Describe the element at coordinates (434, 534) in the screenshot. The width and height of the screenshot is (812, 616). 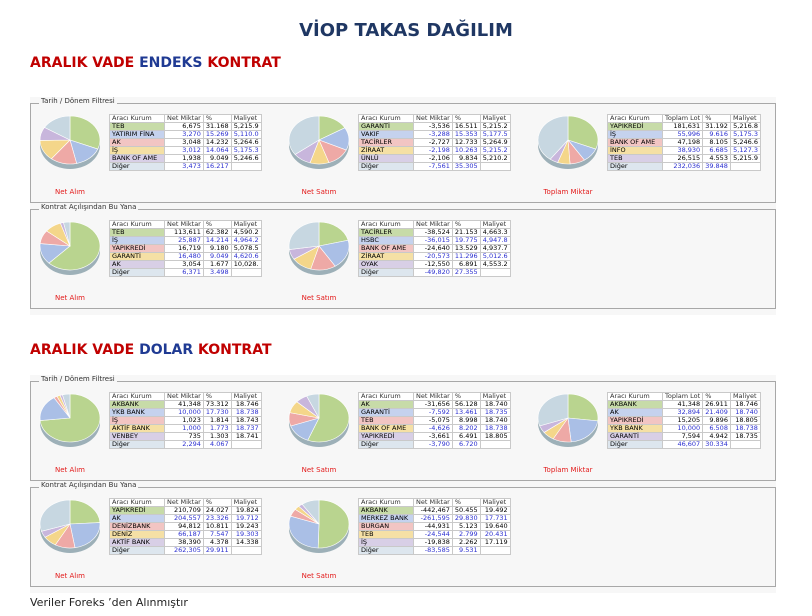
I see `table-row: TEB -24,544 2.799 20.431` at that location.